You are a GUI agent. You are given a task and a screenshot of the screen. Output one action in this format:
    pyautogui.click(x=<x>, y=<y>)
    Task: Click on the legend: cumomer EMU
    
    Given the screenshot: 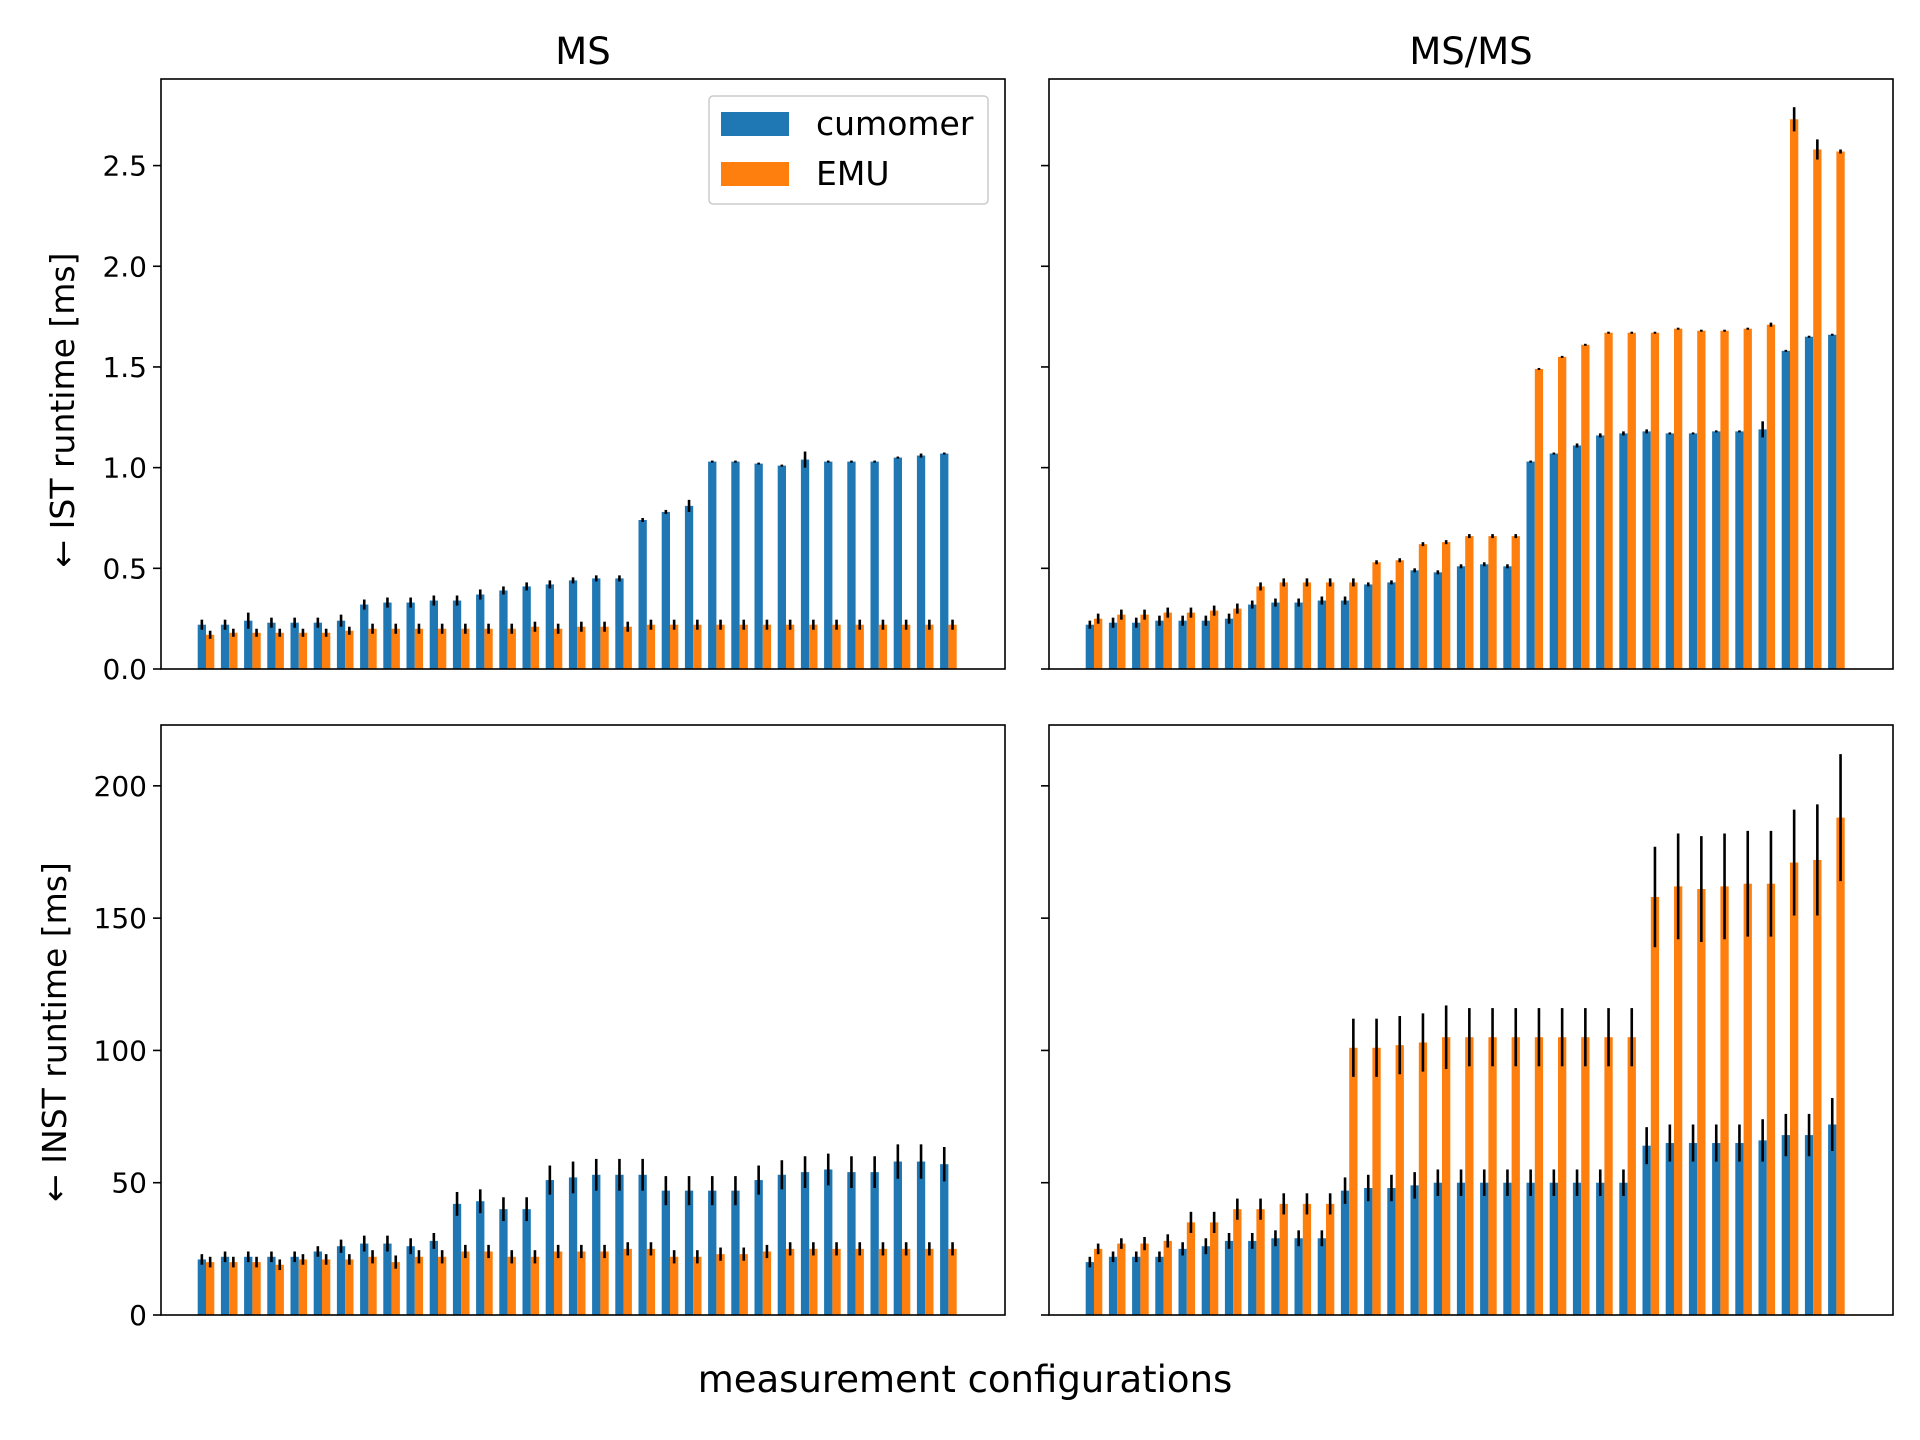 What is the action you would take?
    pyautogui.click(x=848, y=150)
    